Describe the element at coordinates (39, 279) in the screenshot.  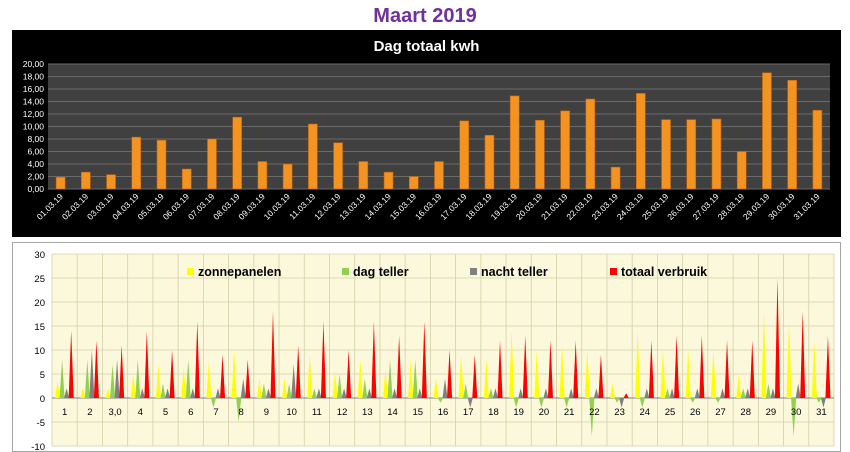
I see `chart2-y-tick-label: 25` at that location.